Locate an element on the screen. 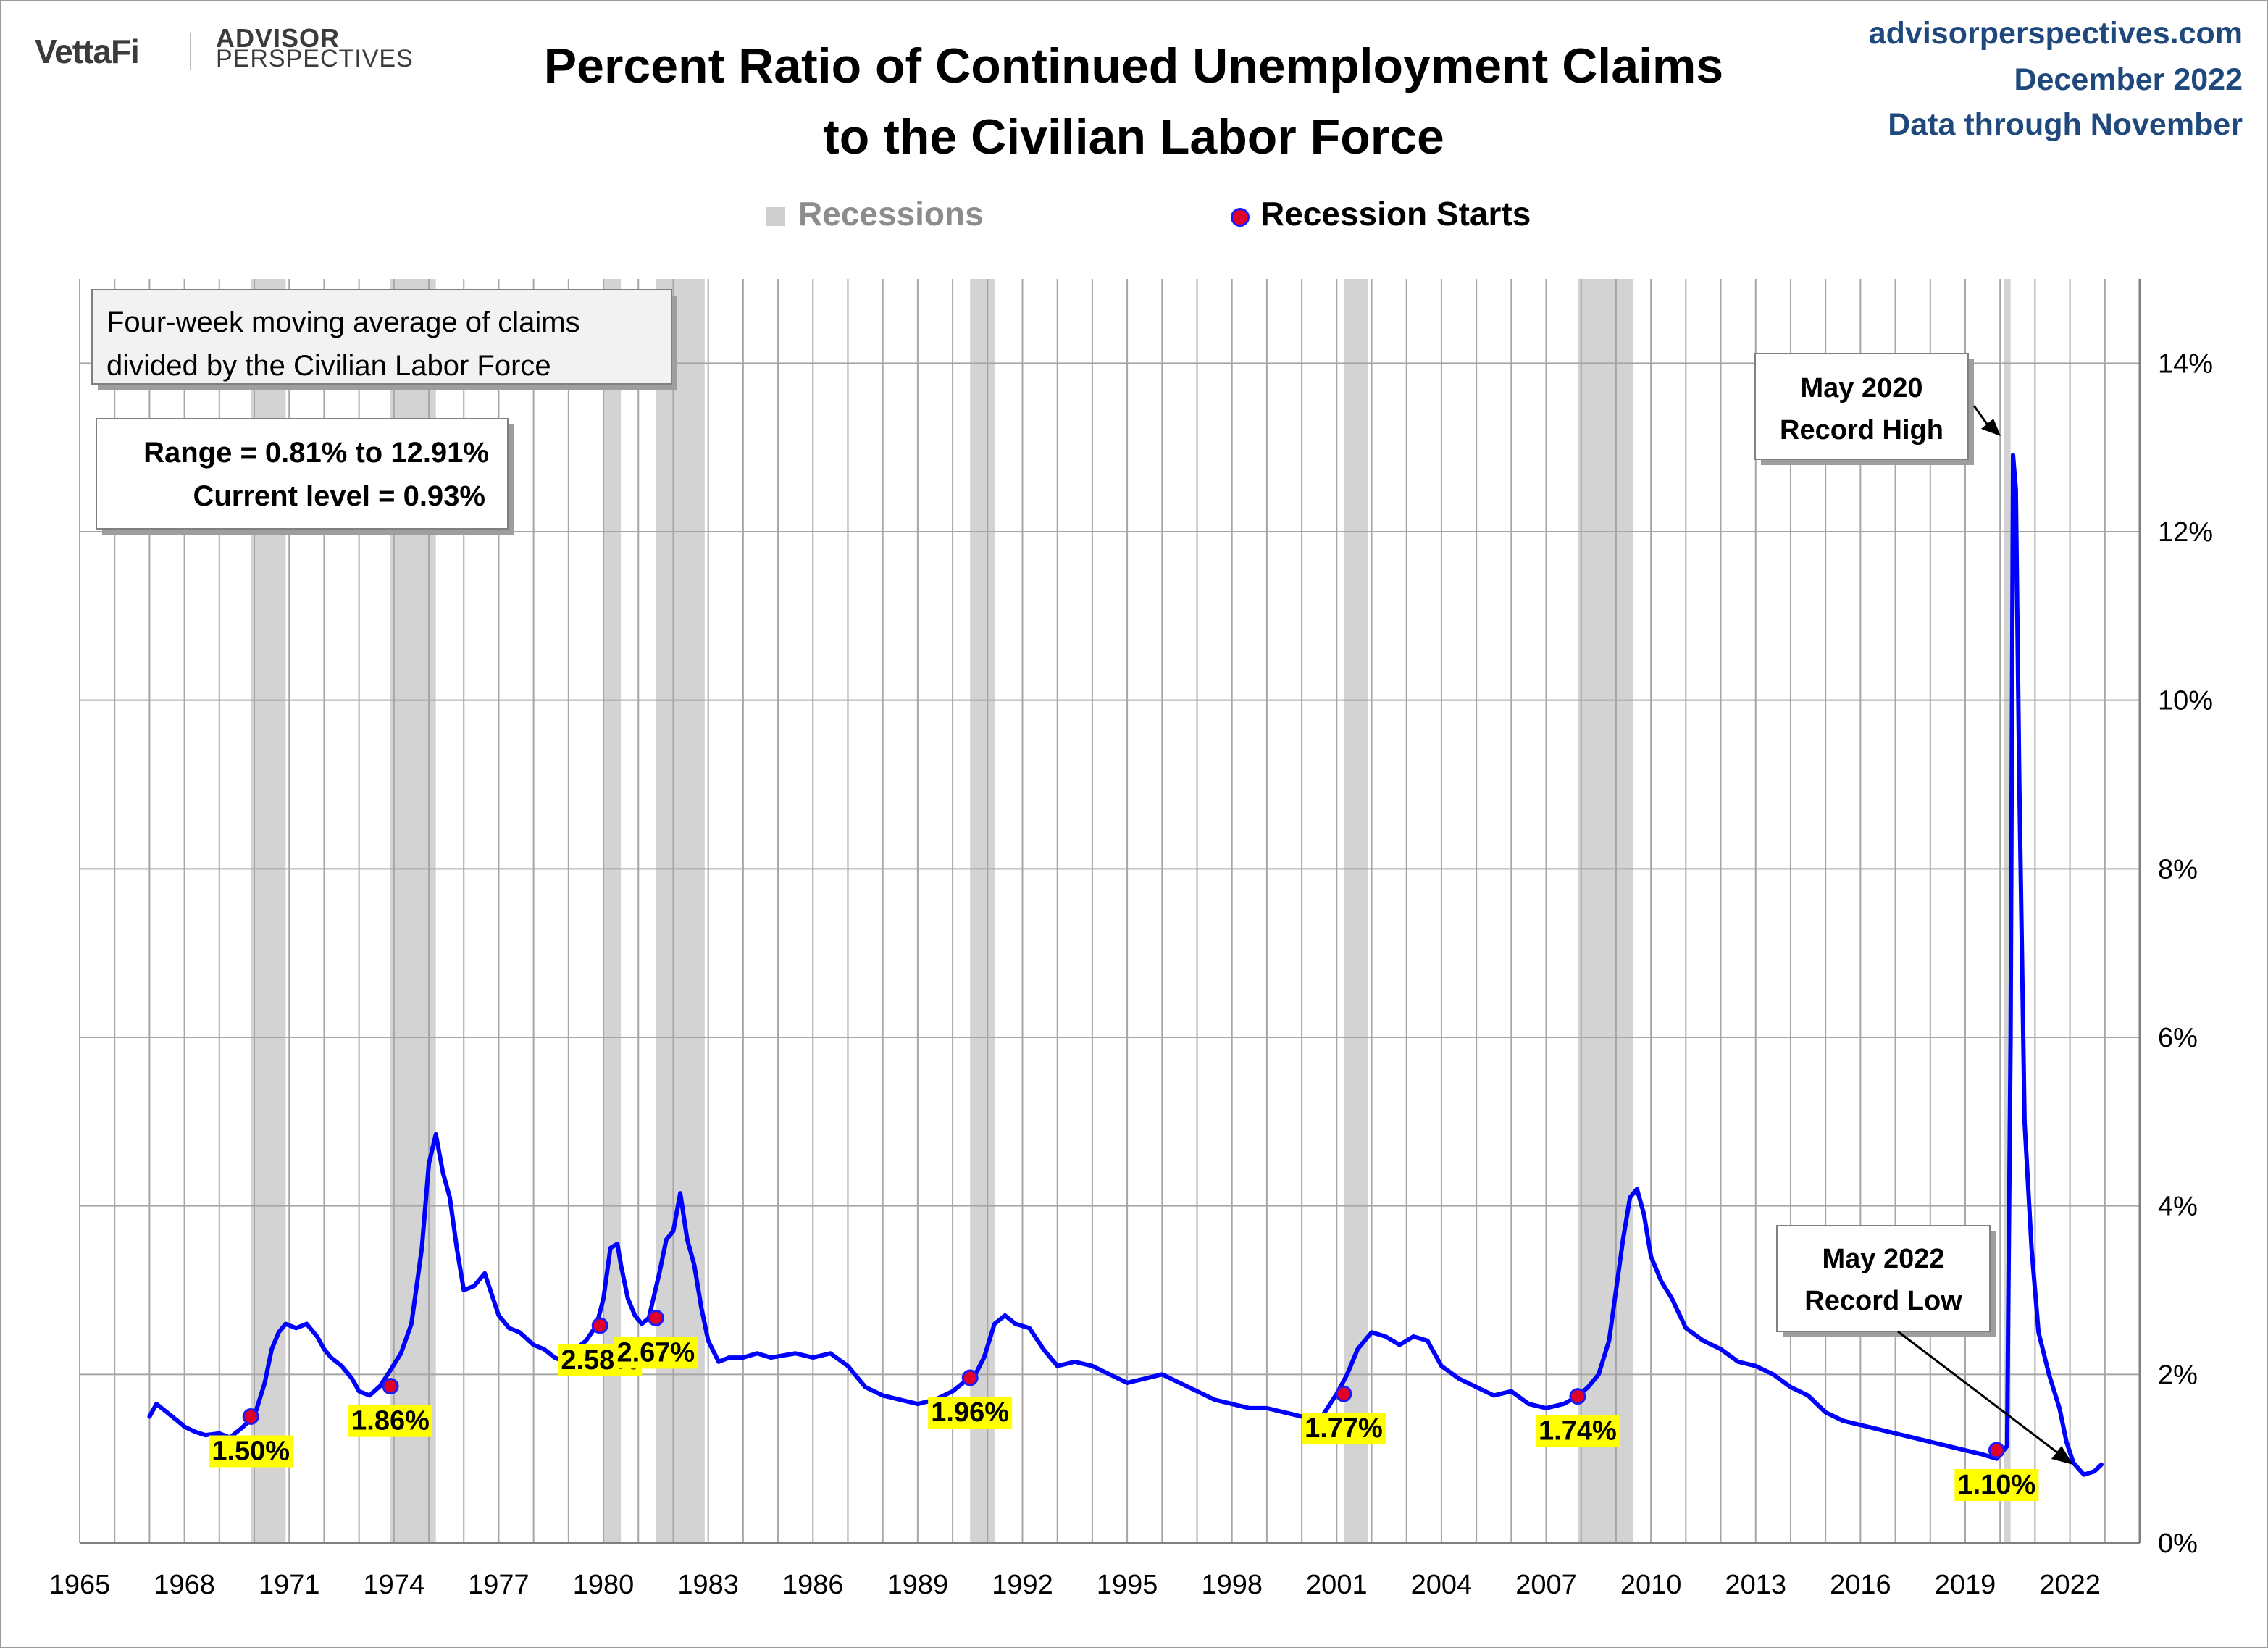 This screenshot has height=1648, width=2268. recession-start-label: 1.77% is located at coordinates (1344, 1428).